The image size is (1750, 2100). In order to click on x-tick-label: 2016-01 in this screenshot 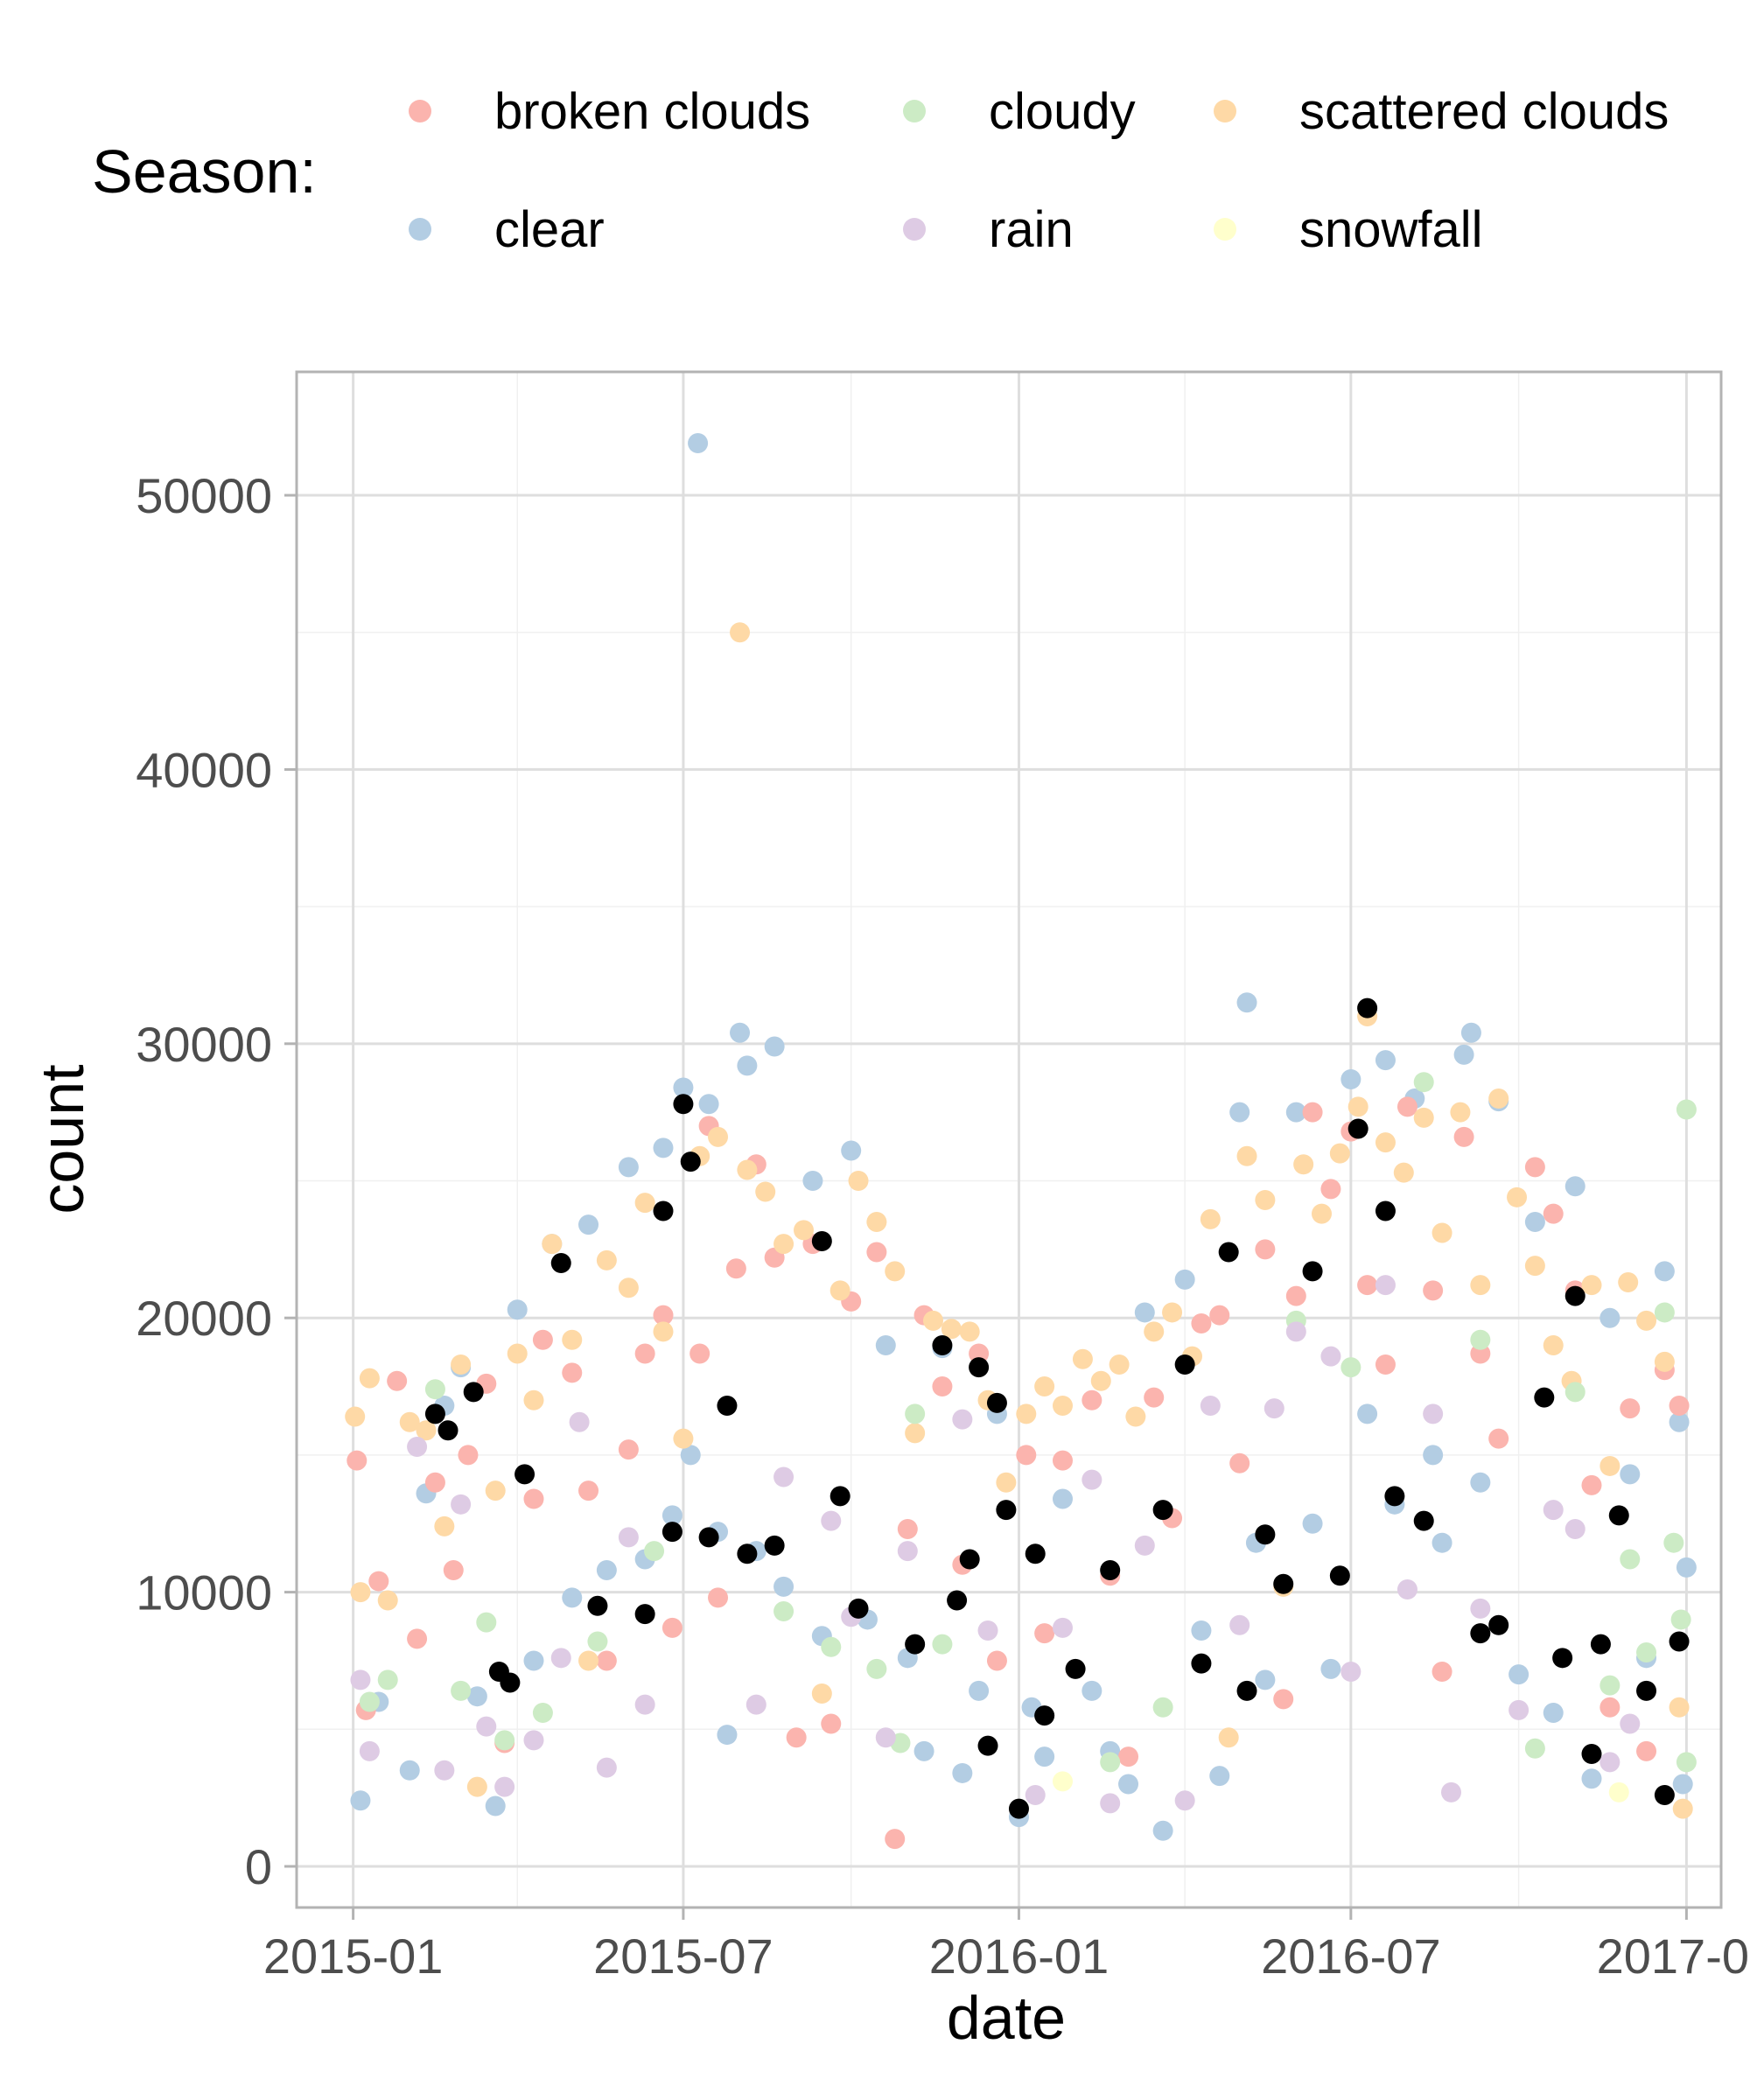, I will do `click(1019, 1956)`.